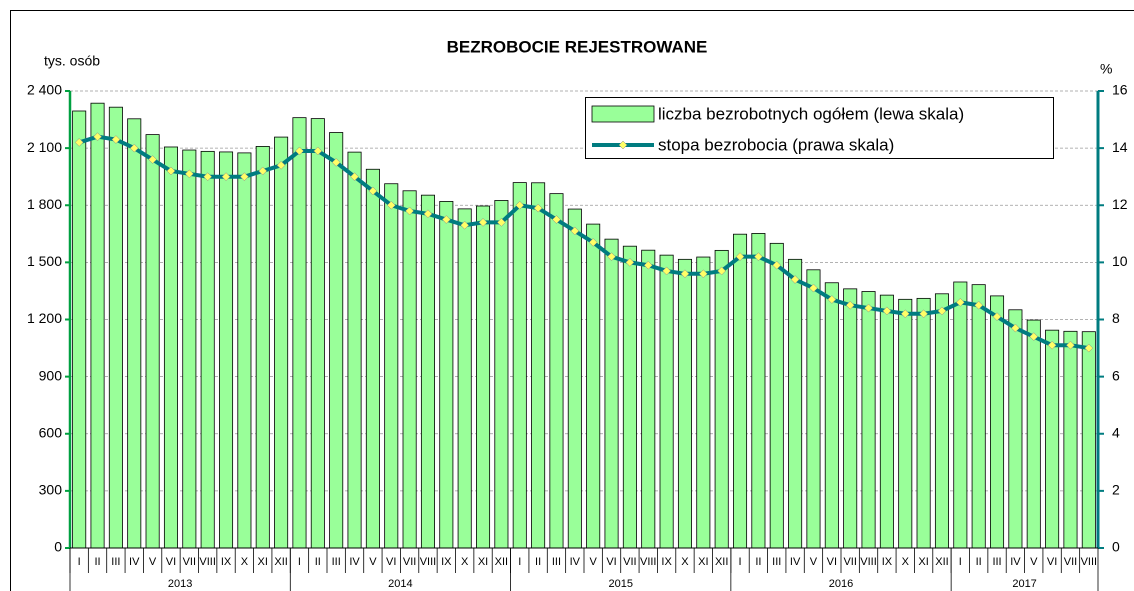 The width and height of the screenshot is (1134, 591). Describe the element at coordinates (400, 584) in the screenshot. I see `group-label: 2014` at that location.